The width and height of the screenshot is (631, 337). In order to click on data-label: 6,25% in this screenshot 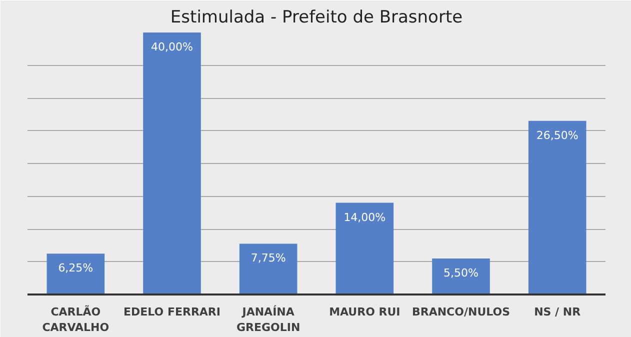, I will do `click(76, 268)`.